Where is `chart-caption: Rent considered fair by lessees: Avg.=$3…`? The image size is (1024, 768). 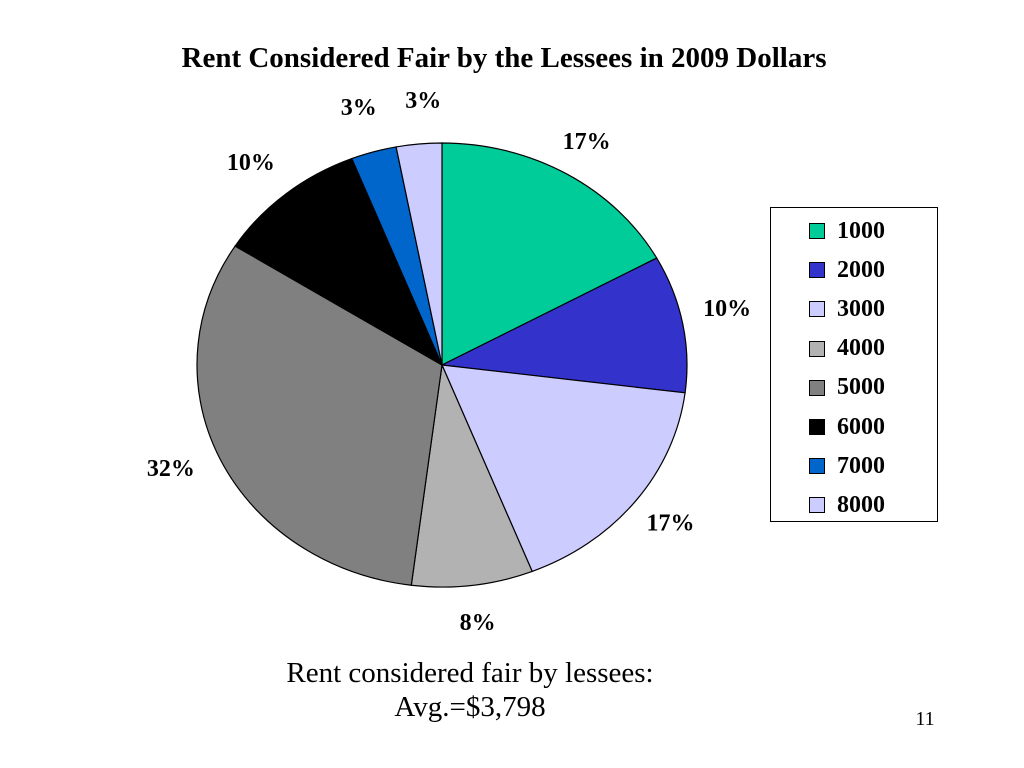 chart-caption: Rent considered fair by lessees: Avg.=$3… is located at coordinates (470, 690).